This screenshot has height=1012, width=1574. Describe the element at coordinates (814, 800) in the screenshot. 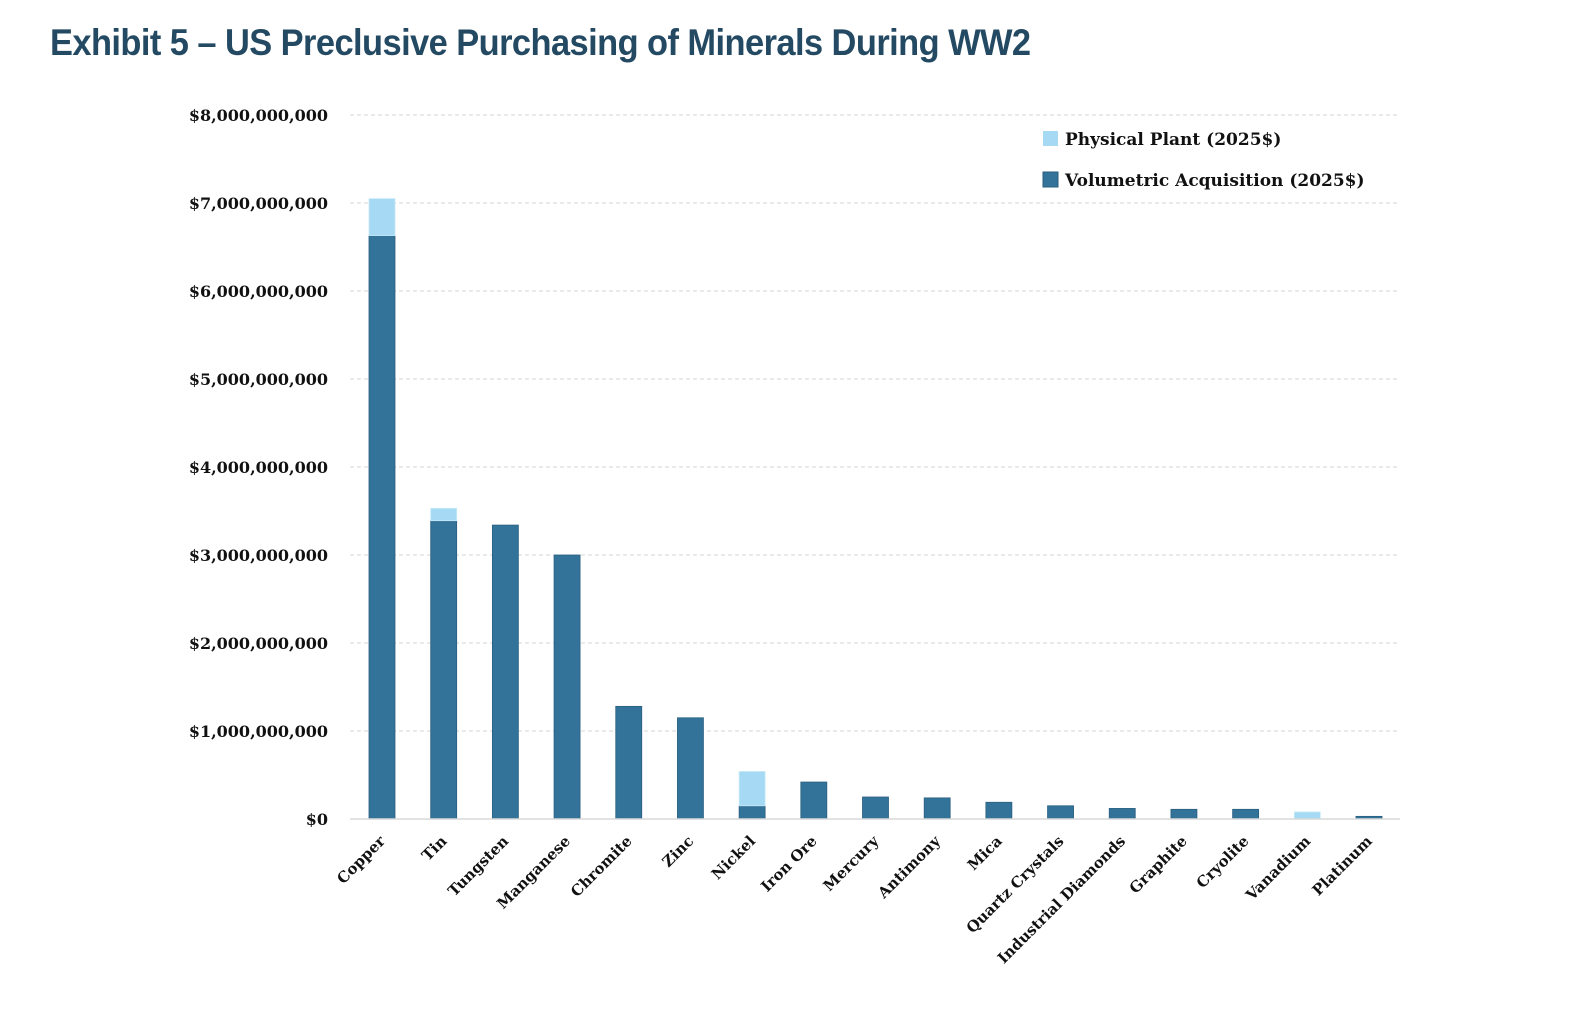

I see `bar-volumetric-iron-ore` at that location.